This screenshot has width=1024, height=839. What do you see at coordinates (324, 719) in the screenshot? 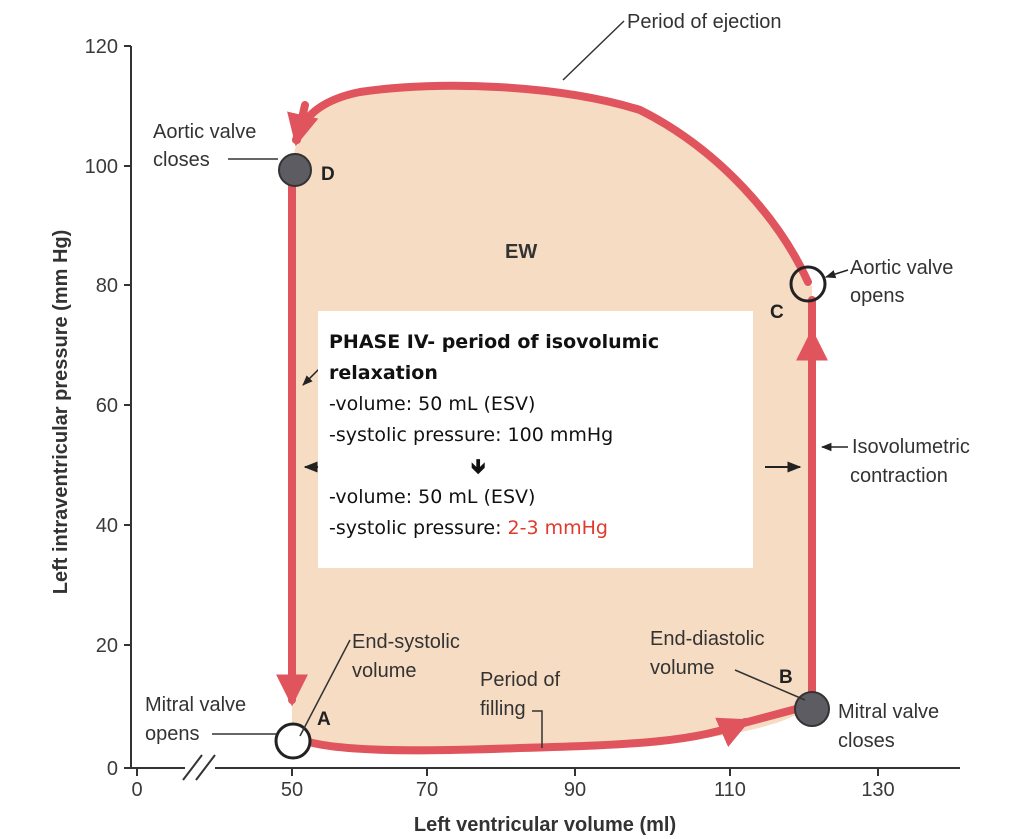
I see `point-a-label: A` at bounding box center [324, 719].